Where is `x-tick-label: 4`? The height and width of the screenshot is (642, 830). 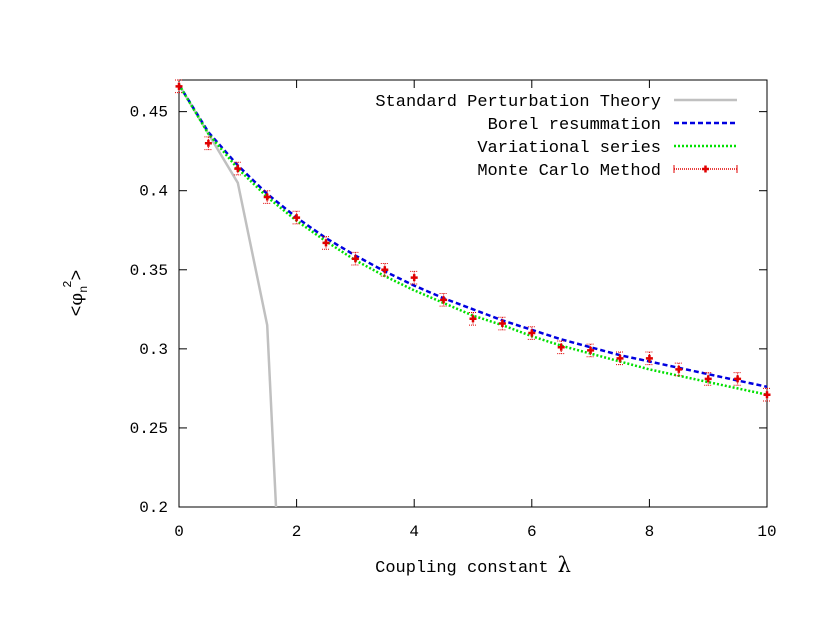
x-tick-label: 4 is located at coordinates (414, 532).